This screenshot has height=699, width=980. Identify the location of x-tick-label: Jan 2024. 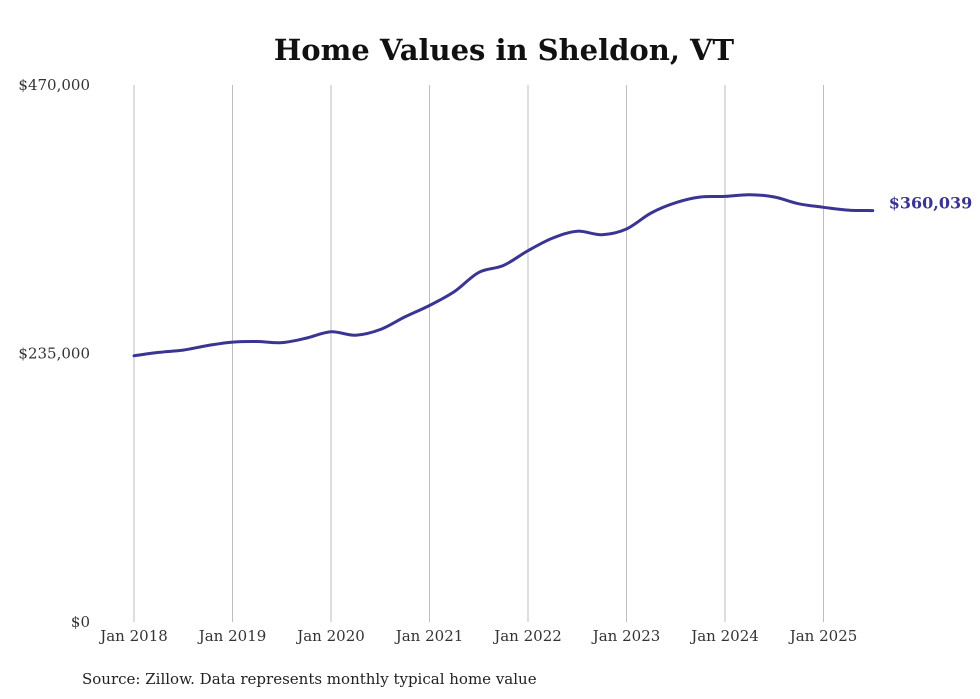
(724, 636).